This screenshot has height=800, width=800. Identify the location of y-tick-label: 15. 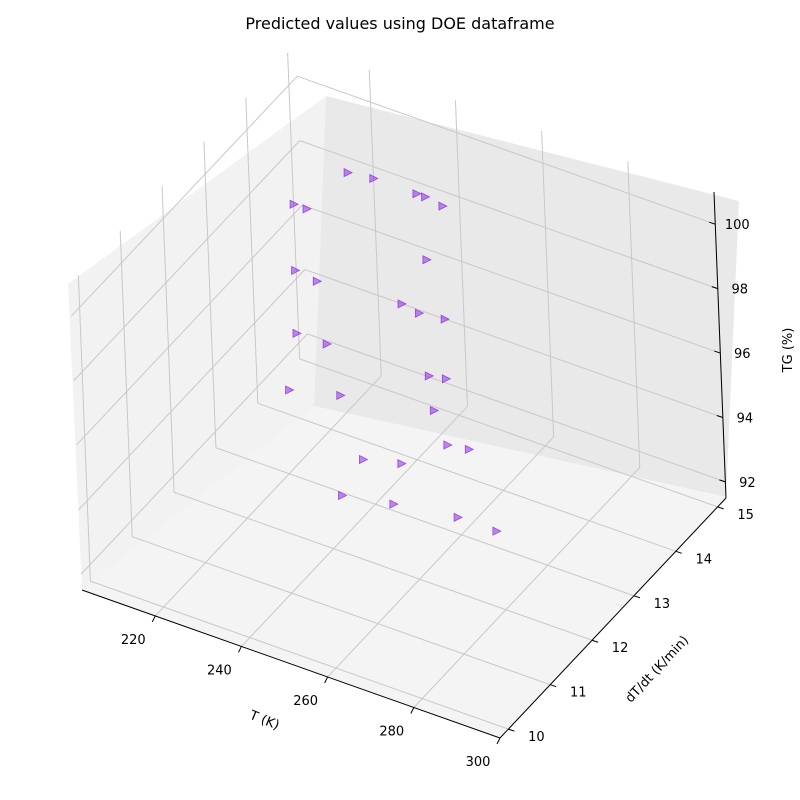
(745, 515).